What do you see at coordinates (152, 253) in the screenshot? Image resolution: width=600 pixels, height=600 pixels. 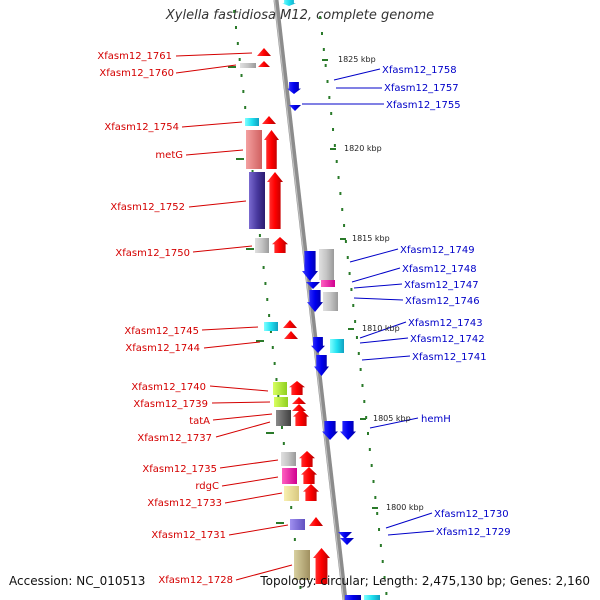 I see `gene-label: Xfasm12_1750` at bounding box center [152, 253].